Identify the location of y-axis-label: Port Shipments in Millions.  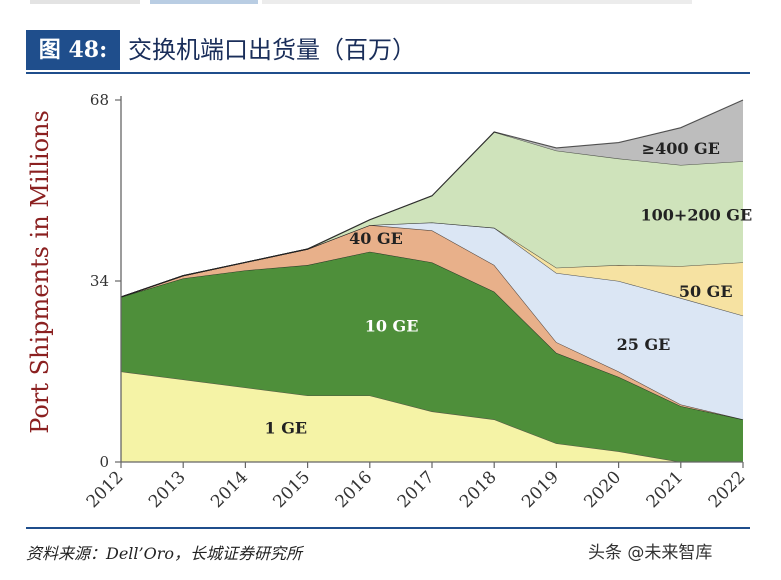
(40, 272).